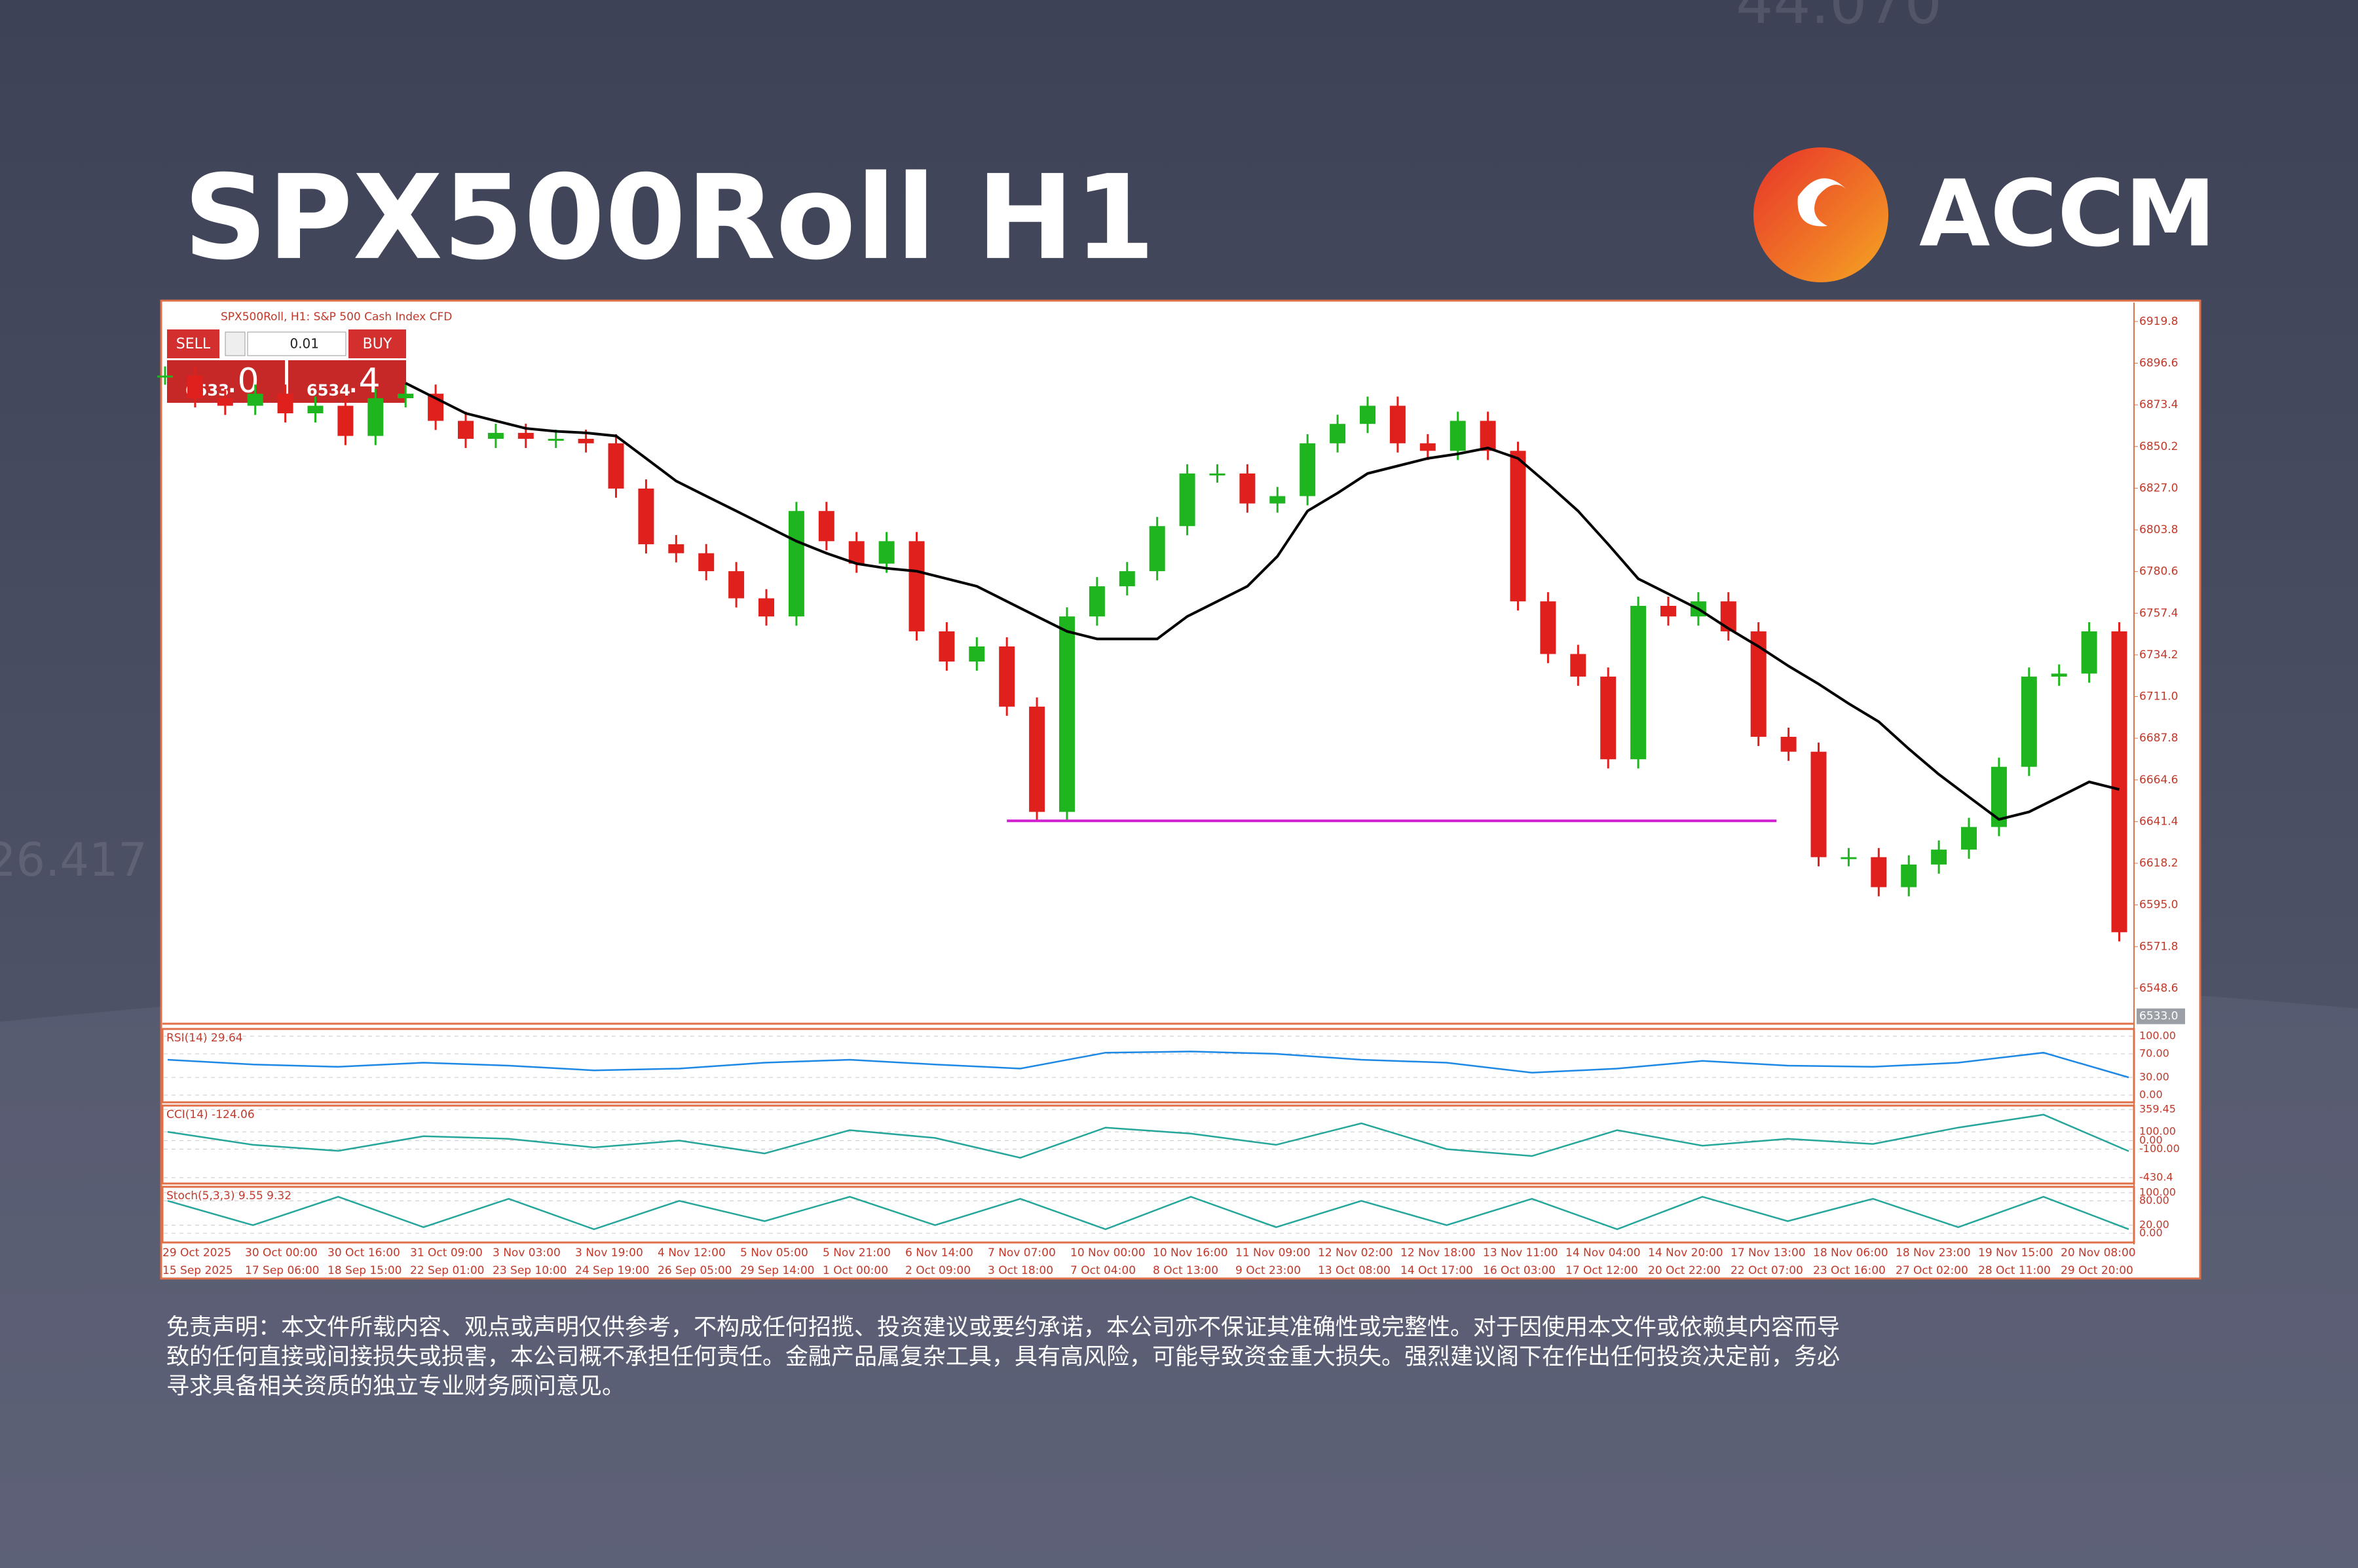  What do you see at coordinates (1520, 1270) in the screenshot?
I see `x-tick-label: 16 Oct 03:00` at bounding box center [1520, 1270].